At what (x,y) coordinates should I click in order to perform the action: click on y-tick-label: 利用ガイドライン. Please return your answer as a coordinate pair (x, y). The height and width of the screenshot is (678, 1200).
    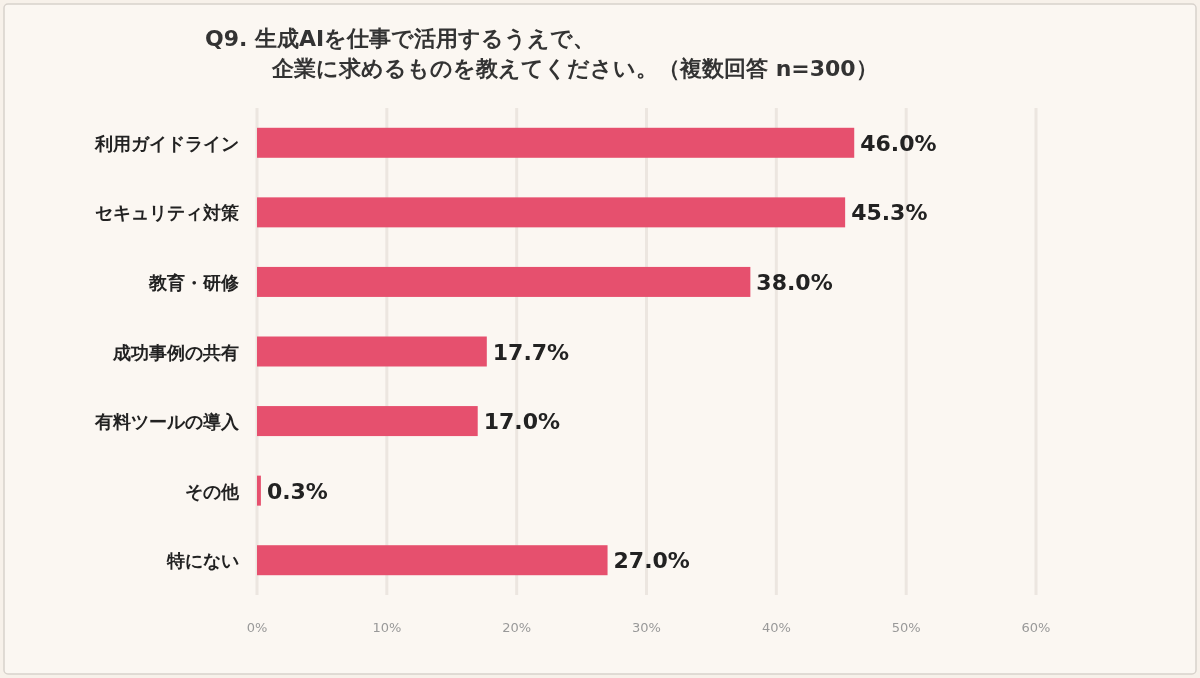
    Looking at the image, I should click on (166, 143).